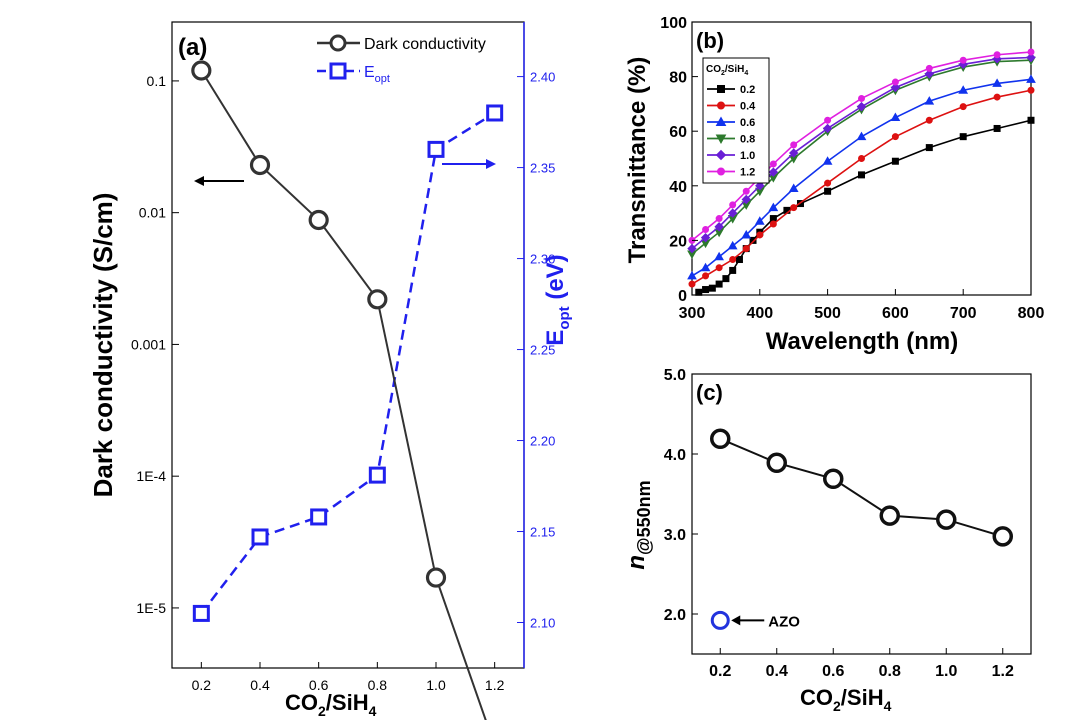 Image resolution: width=1084 pixels, height=720 pixels. What do you see at coordinates (151, 608) in the screenshot?
I see `y-left-tick-label: 1E-5` at bounding box center [151, 608].